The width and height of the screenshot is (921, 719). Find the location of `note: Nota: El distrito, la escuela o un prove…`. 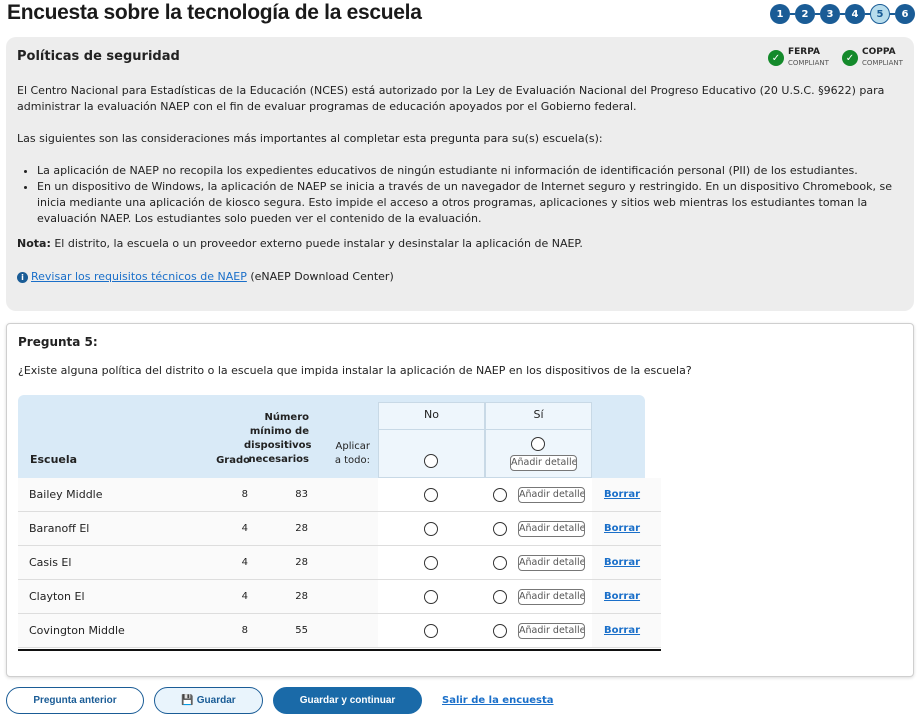

note: Nota: El distrito, la escuela o un prove… is located at coordinates (457, 244).